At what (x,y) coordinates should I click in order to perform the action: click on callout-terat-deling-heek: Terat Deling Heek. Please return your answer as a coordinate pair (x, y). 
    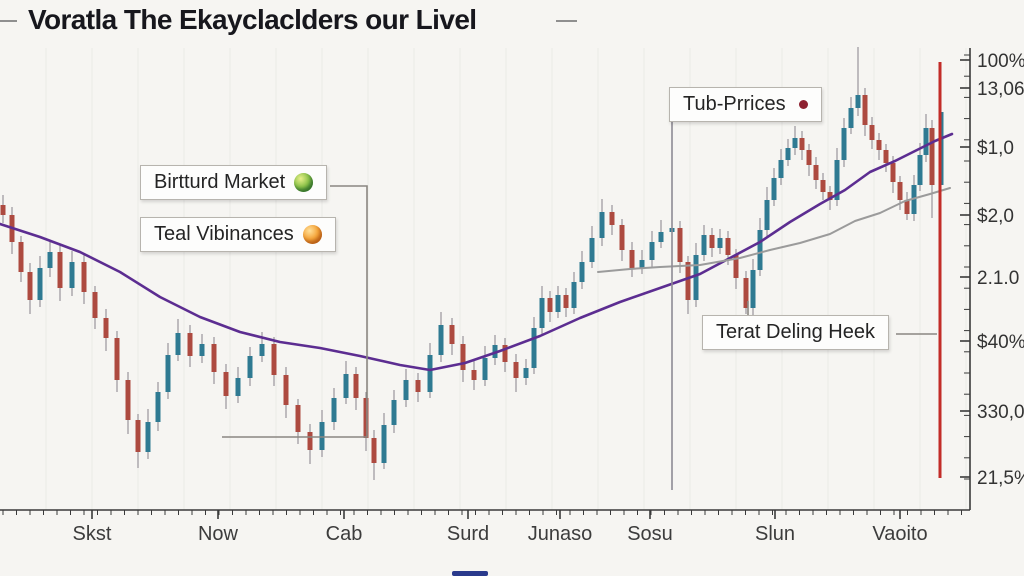
    Looking at the image, I should click on (795, 332).